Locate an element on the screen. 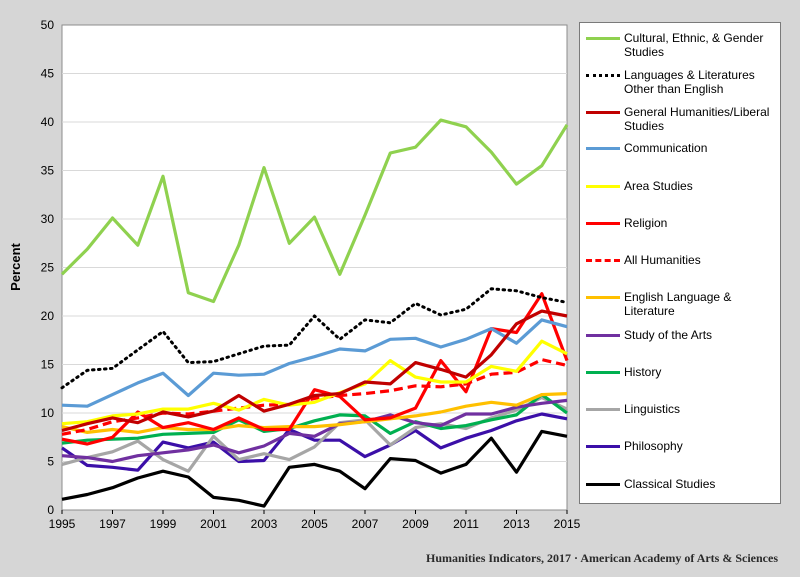  y-tick-label: 10 is located at coordinates (48, 413).